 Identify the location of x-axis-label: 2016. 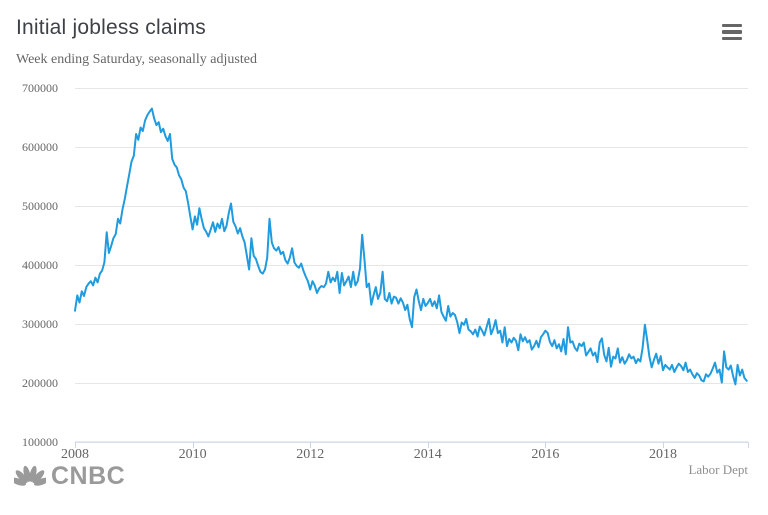
(545, 454).